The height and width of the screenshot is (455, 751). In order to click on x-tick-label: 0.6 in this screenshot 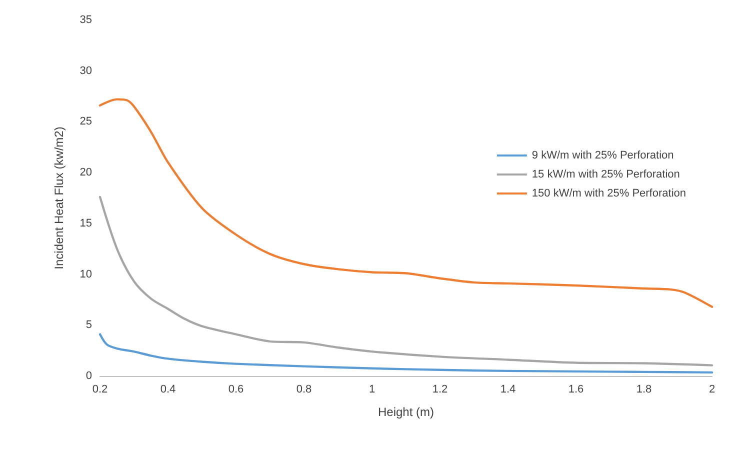, I will do `click(236, 390)`.